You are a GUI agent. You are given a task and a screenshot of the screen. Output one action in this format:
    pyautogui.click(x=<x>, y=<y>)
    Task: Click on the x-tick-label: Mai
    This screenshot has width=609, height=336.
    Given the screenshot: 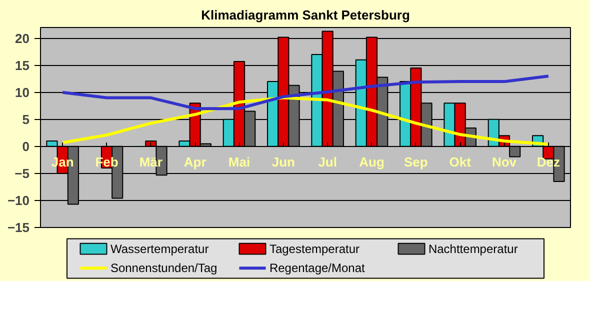 What is the action you would take?
    pyautogui.click(x=239, y=162)
    